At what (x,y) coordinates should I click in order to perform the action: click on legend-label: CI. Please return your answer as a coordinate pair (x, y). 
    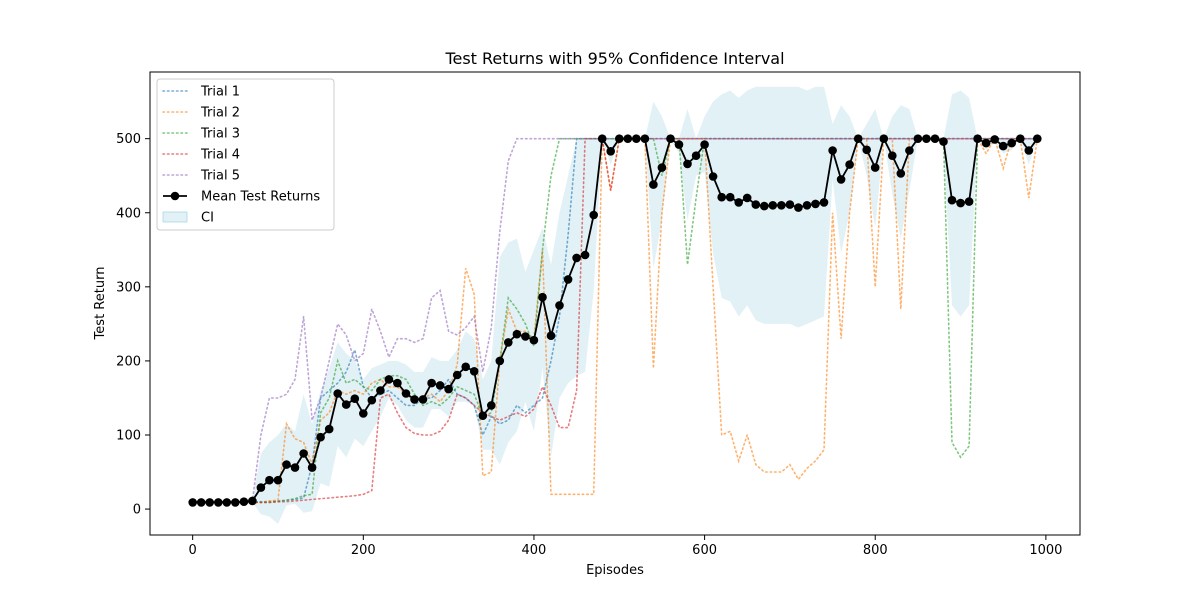
    Looking at the image, I should click on (207, 218).